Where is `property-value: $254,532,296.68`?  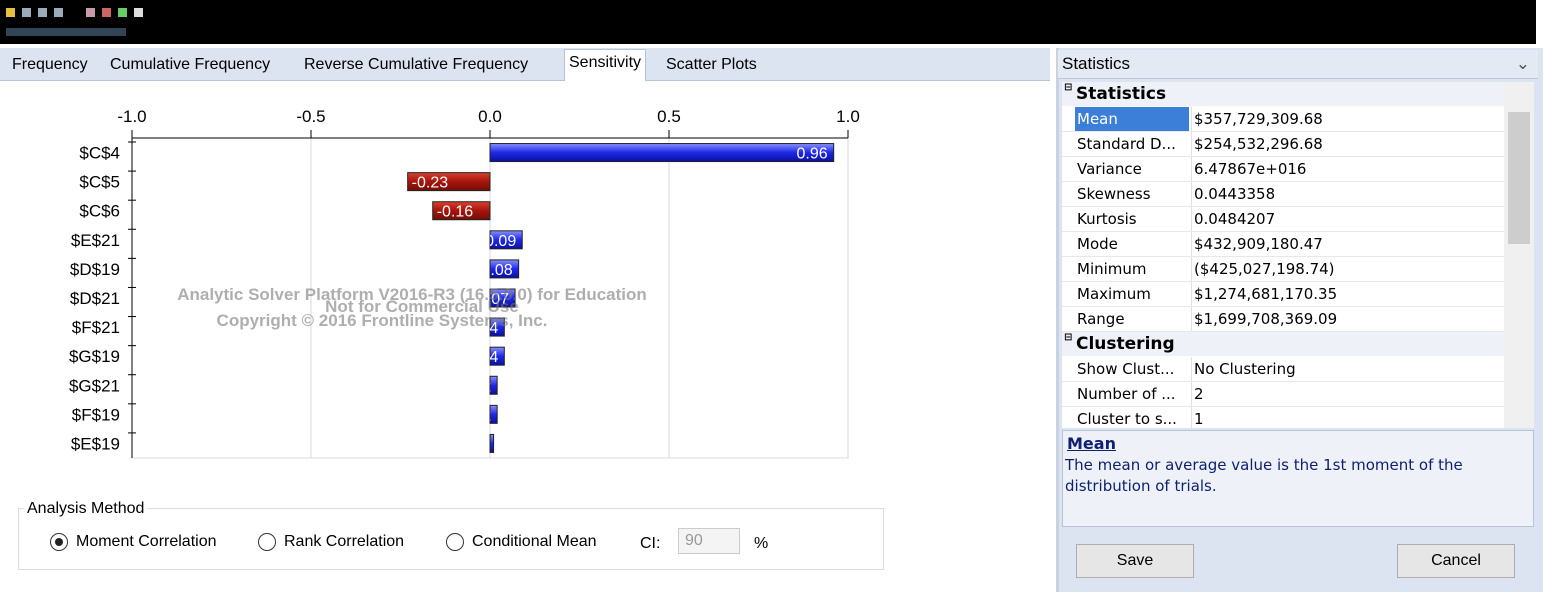
property-value: $254,532,296.68 is located at coordinates (1257, 144).